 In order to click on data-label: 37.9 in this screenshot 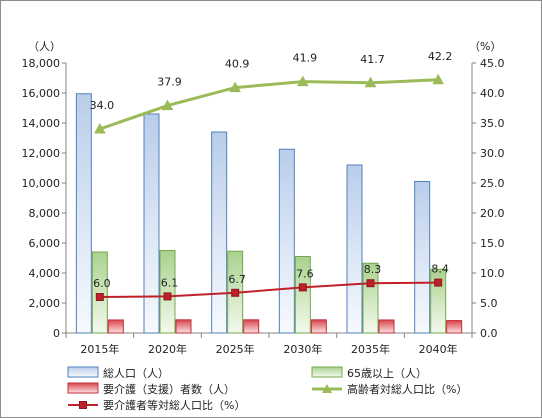, I will do `click(169, 82)`.